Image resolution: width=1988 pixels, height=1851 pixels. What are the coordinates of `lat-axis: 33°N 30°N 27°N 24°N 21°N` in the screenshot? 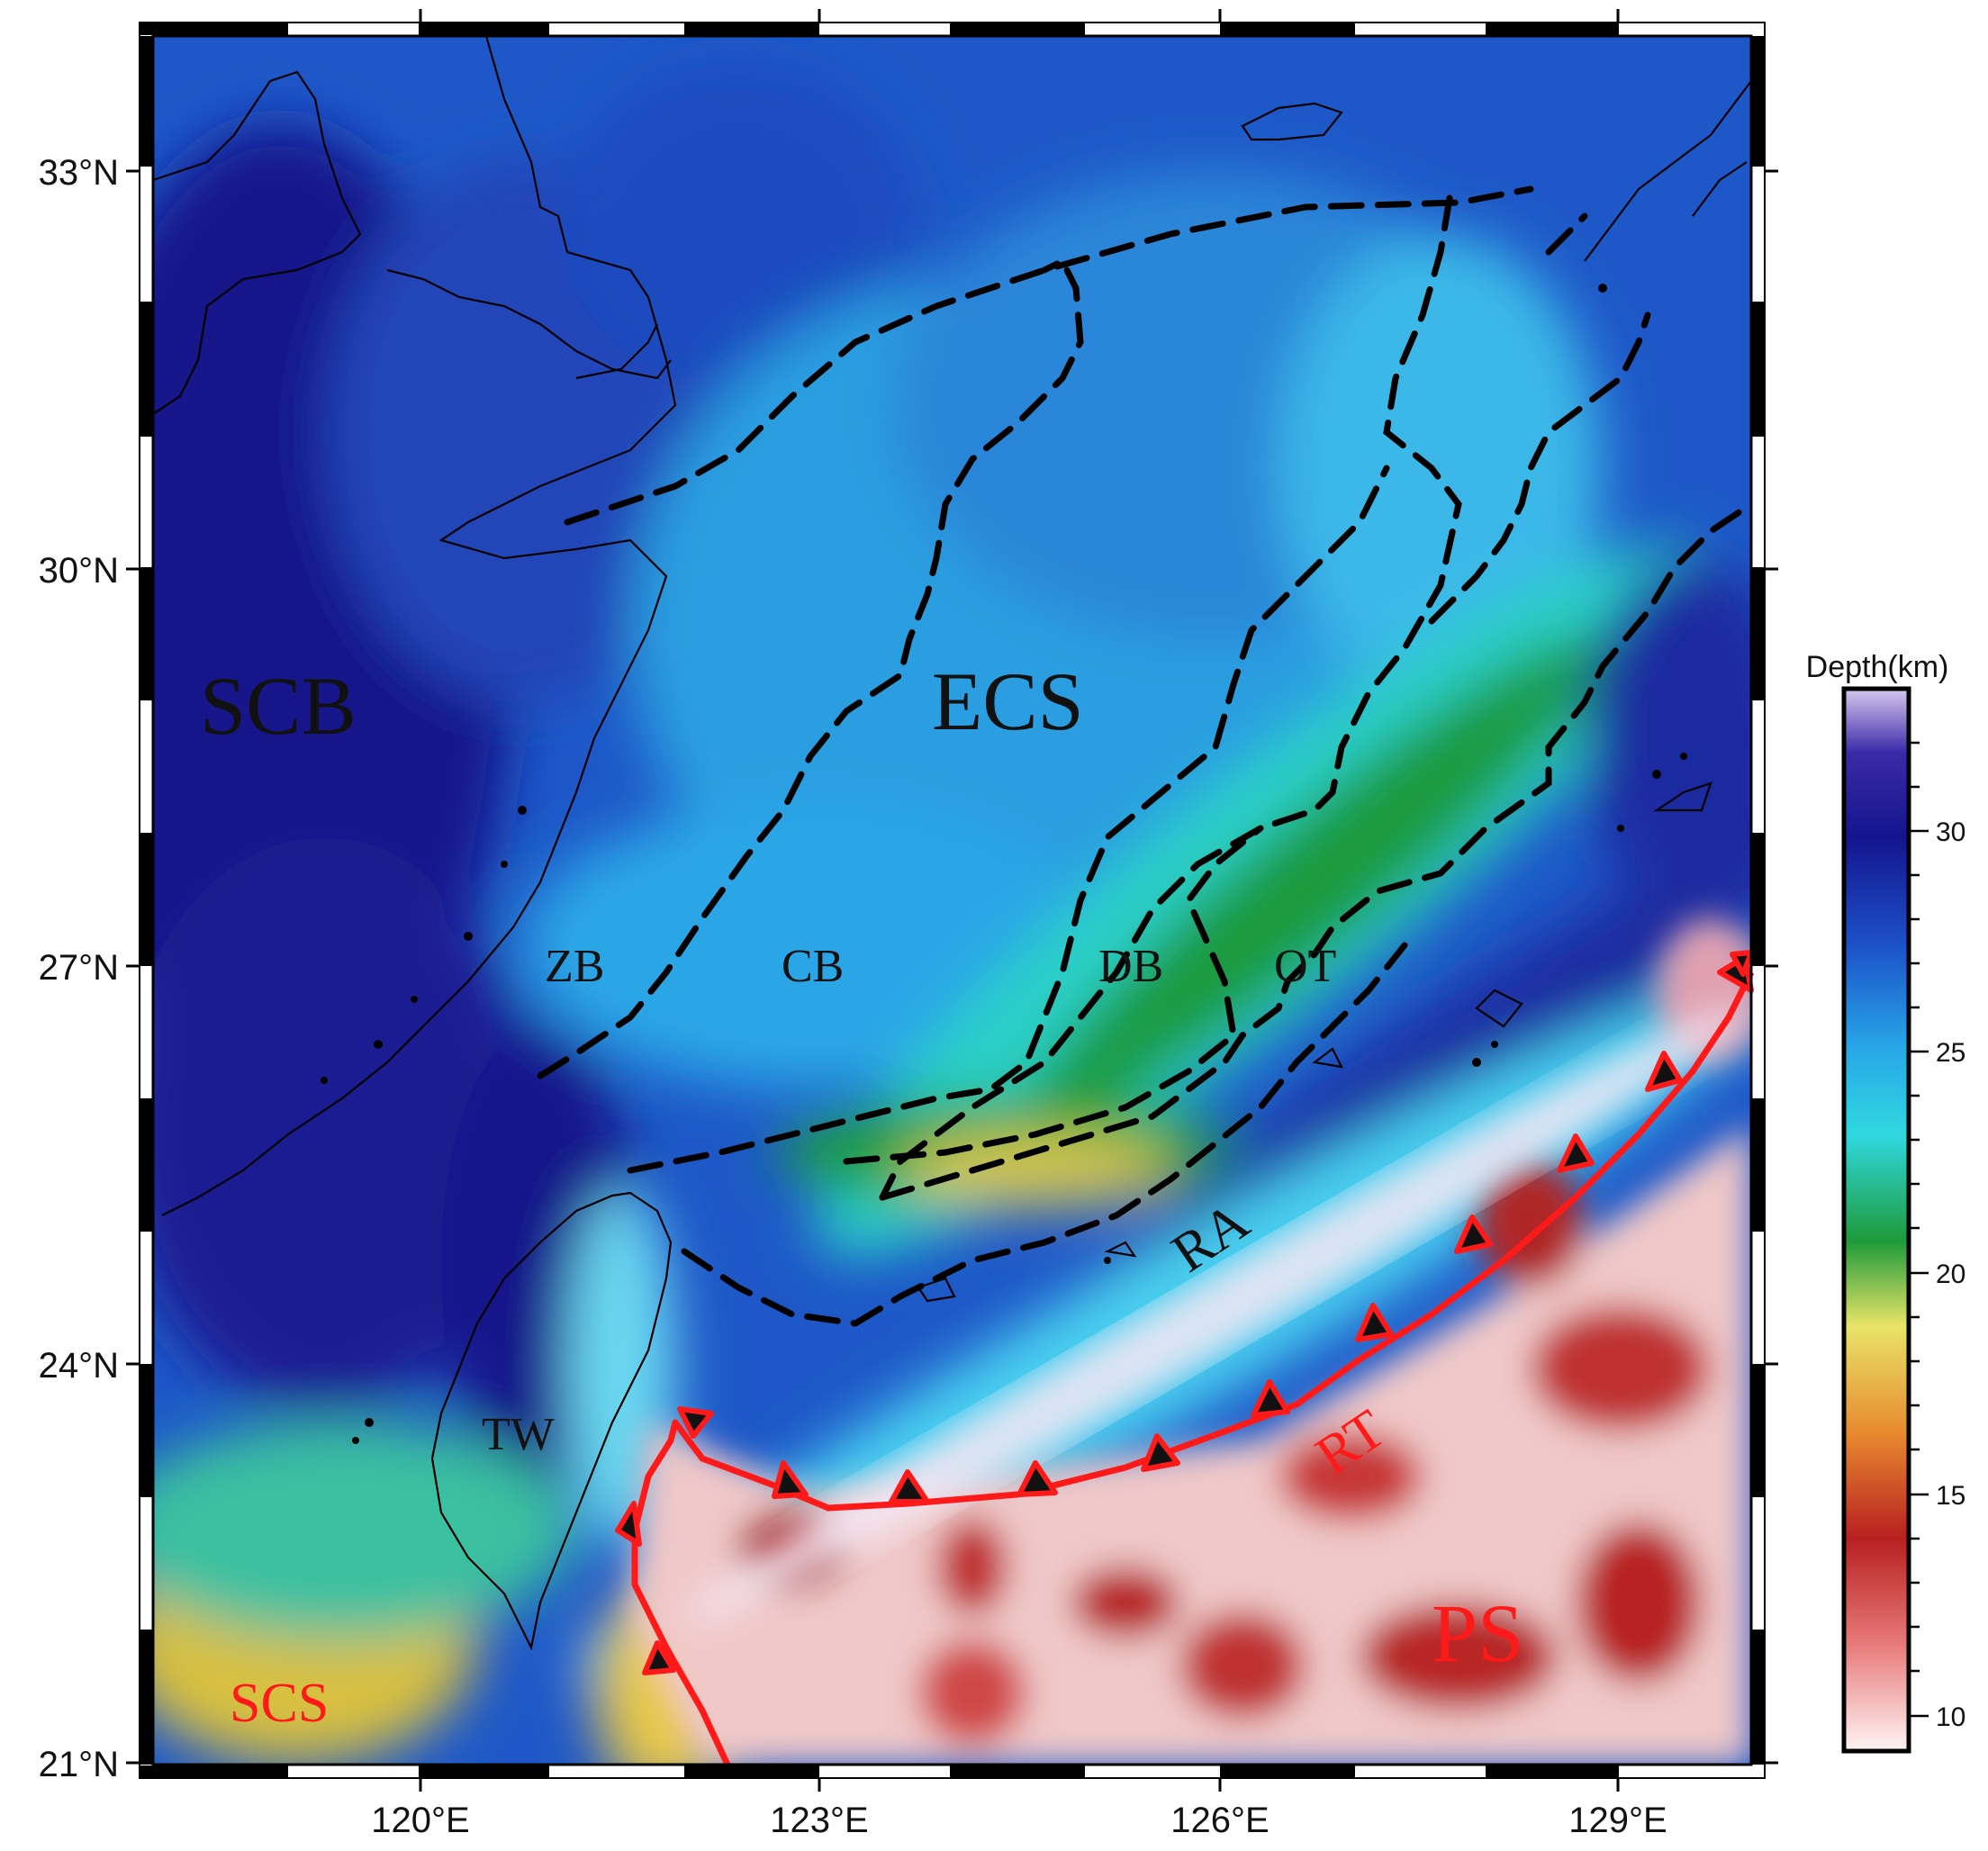 It's located at (79, 969).